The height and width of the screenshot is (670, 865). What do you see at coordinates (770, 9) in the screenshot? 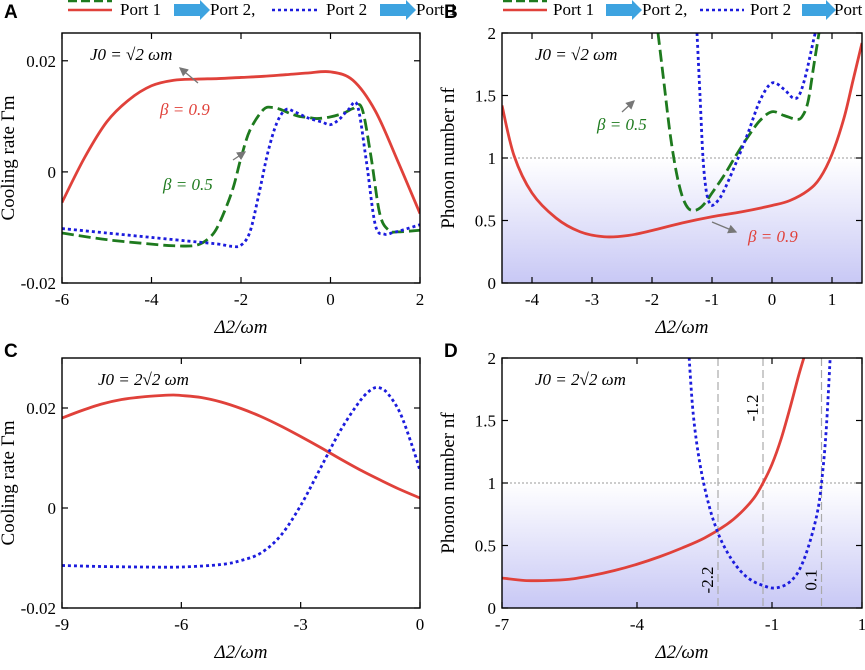
I see `legend-b-port2b-label: Port 2` at bounding box center [770, 9].